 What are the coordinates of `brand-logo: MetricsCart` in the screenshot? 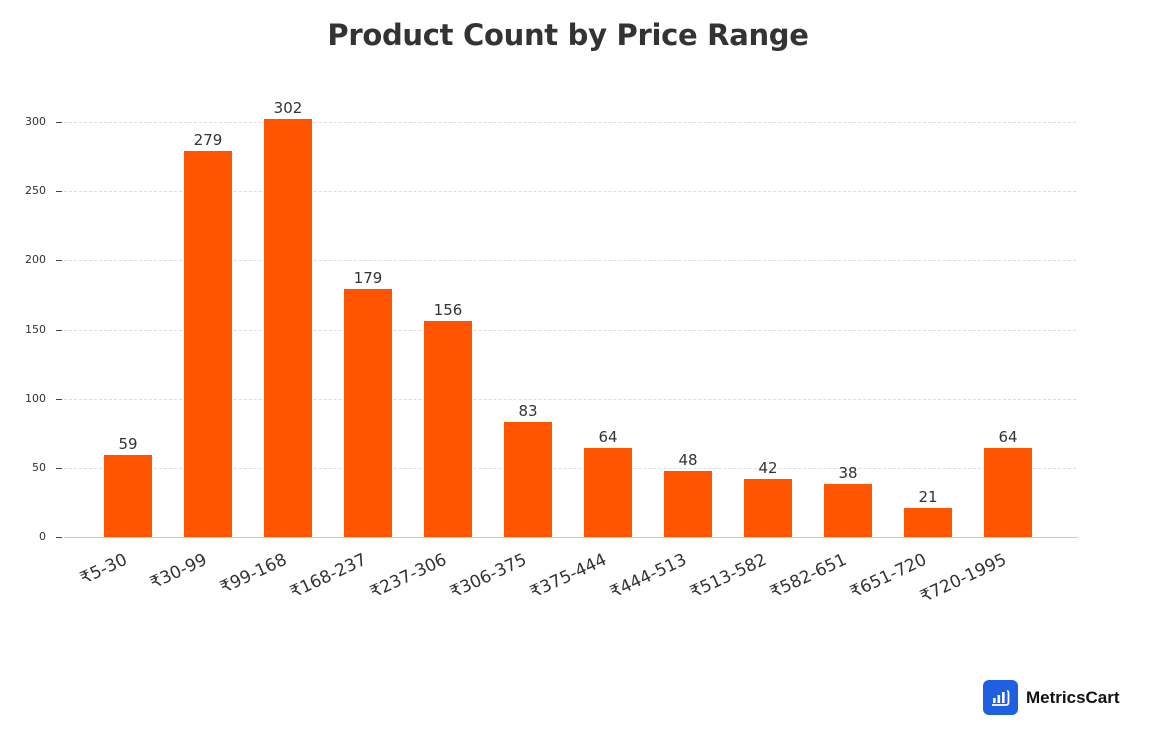 It's located at (1051, 697).